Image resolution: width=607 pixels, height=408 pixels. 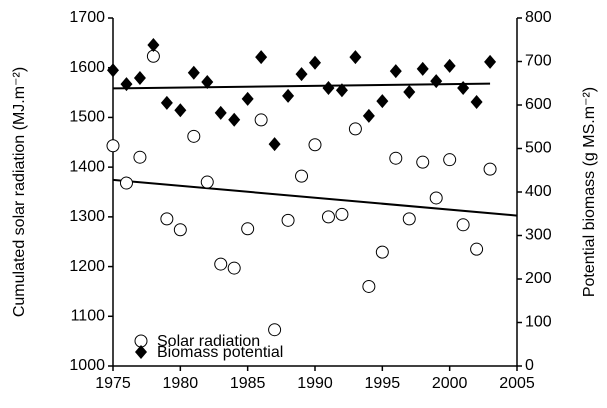 I want to click on x-tick-label: 1985, so click(x=248, y=383).